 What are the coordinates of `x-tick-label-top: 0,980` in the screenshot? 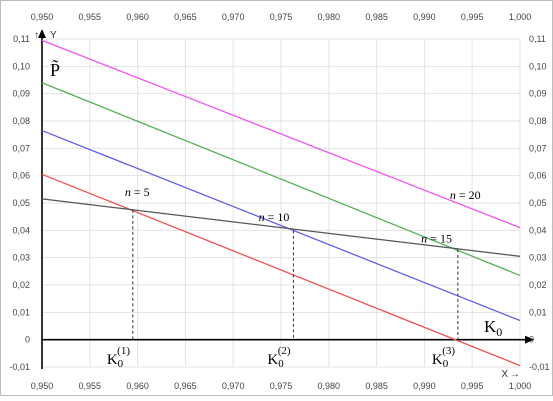 It's located at (329, 17).